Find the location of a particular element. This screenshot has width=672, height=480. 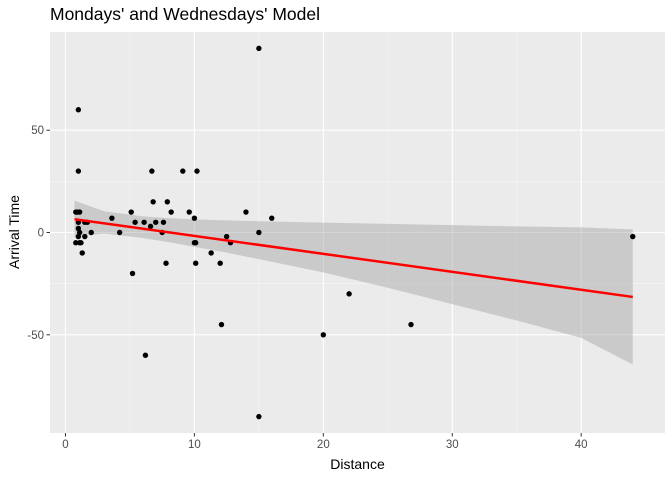

x-axis-ticks: 0 10 20 30 40 is located at coordinates (325, 442).